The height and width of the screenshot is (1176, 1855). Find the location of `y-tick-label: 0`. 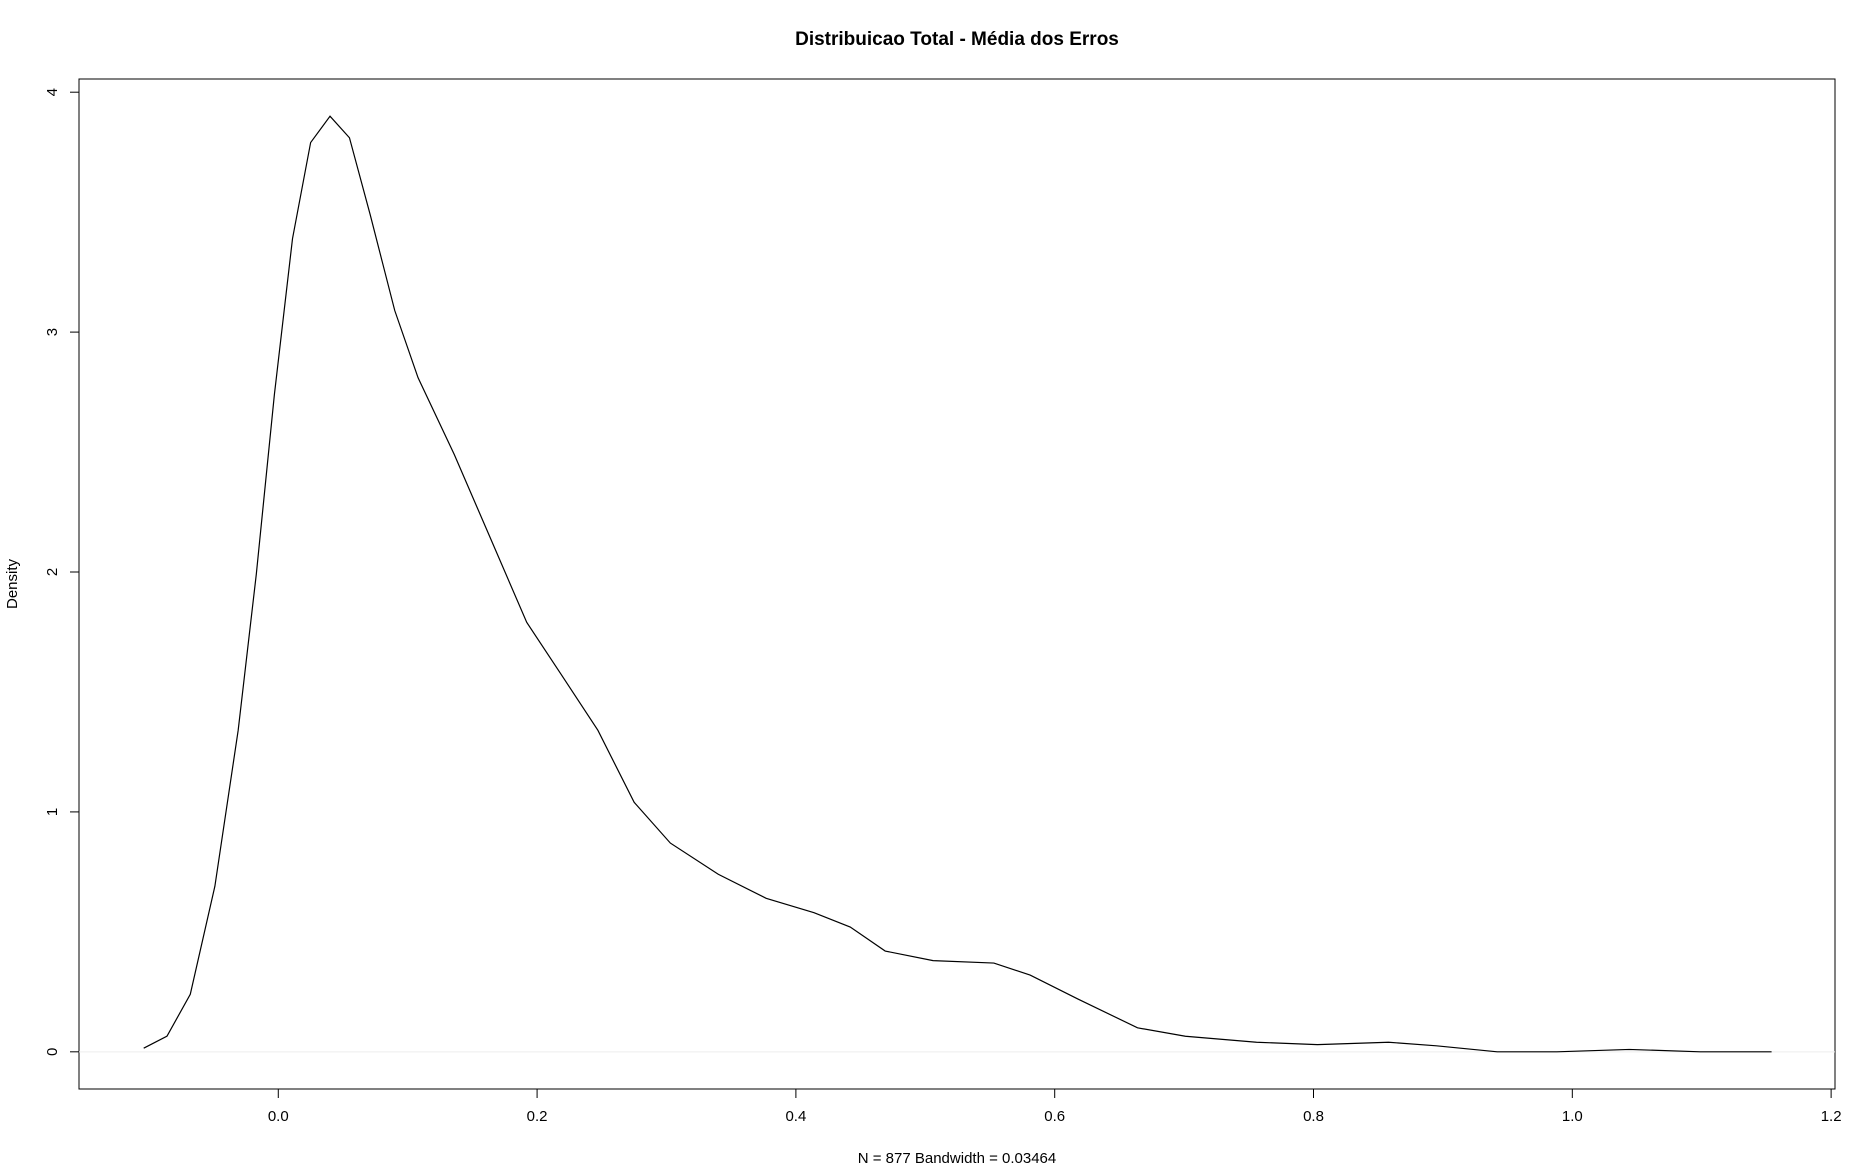

y-tick-label: 0 is located at coordinates (52, 1052).